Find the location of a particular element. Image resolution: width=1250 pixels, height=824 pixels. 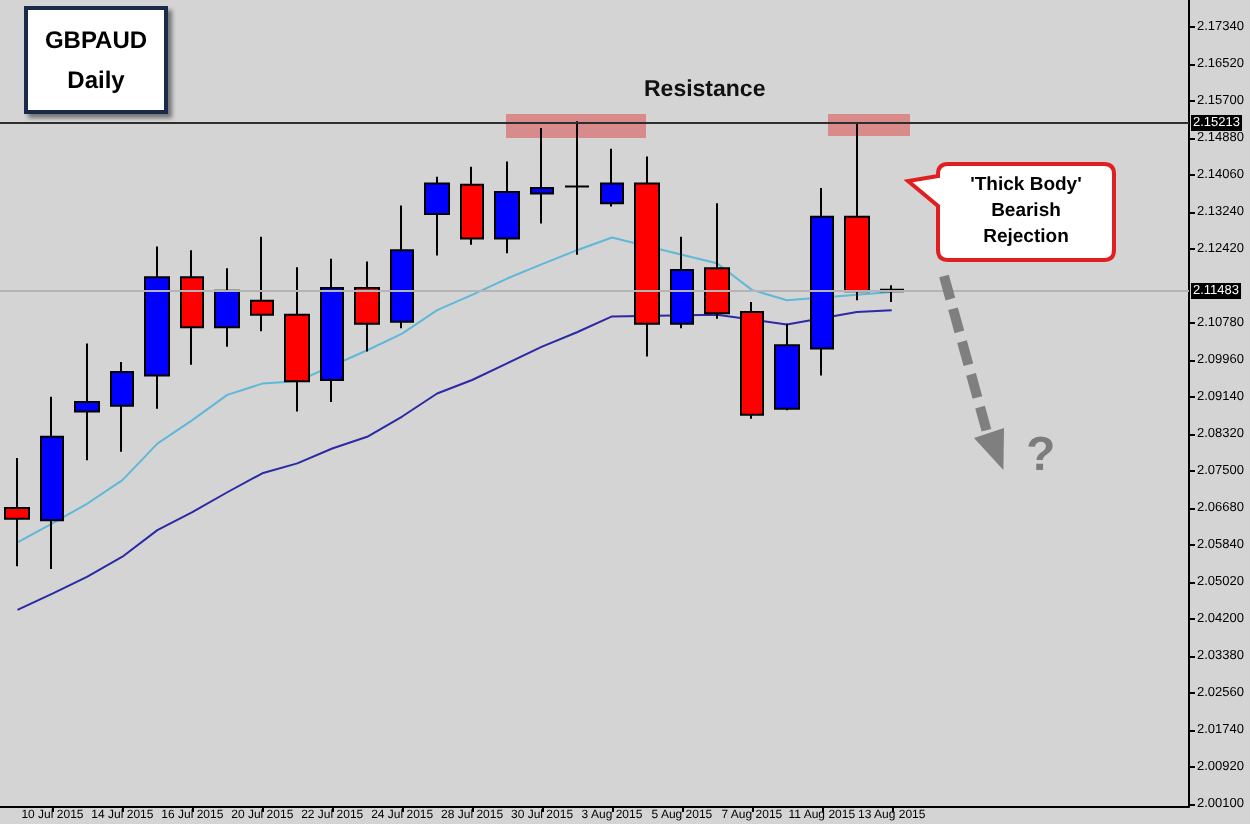

text: Daily is located at coordinates (96, 80).